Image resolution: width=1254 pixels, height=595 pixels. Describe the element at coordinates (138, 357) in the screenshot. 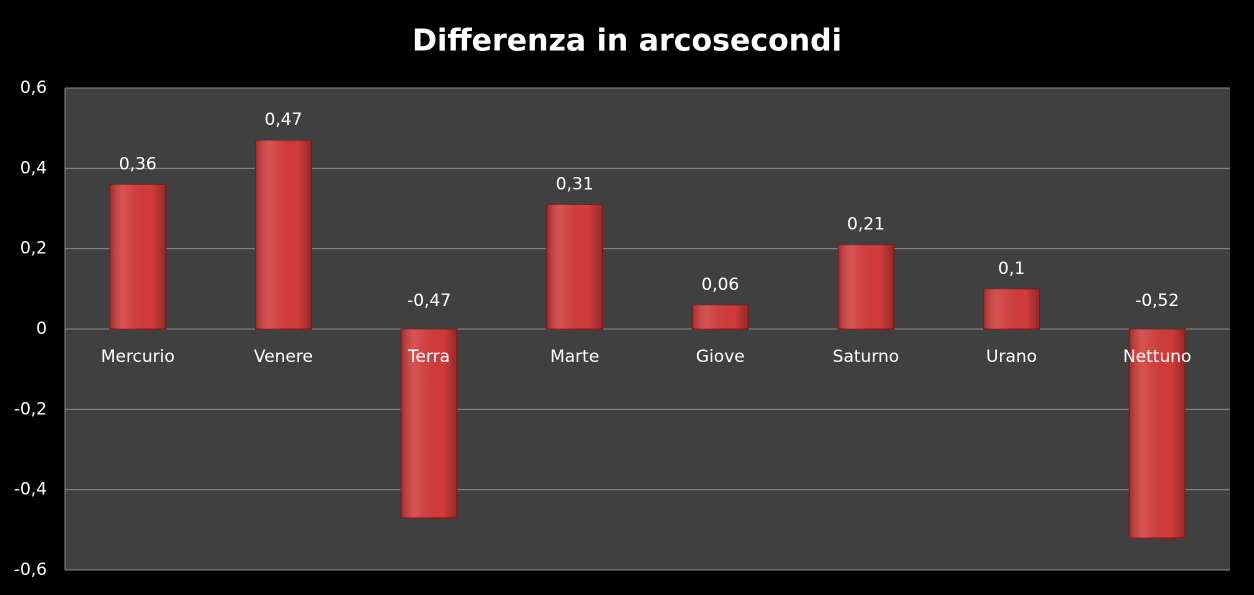

I see `x-tick-label: Mercurio` at that location.